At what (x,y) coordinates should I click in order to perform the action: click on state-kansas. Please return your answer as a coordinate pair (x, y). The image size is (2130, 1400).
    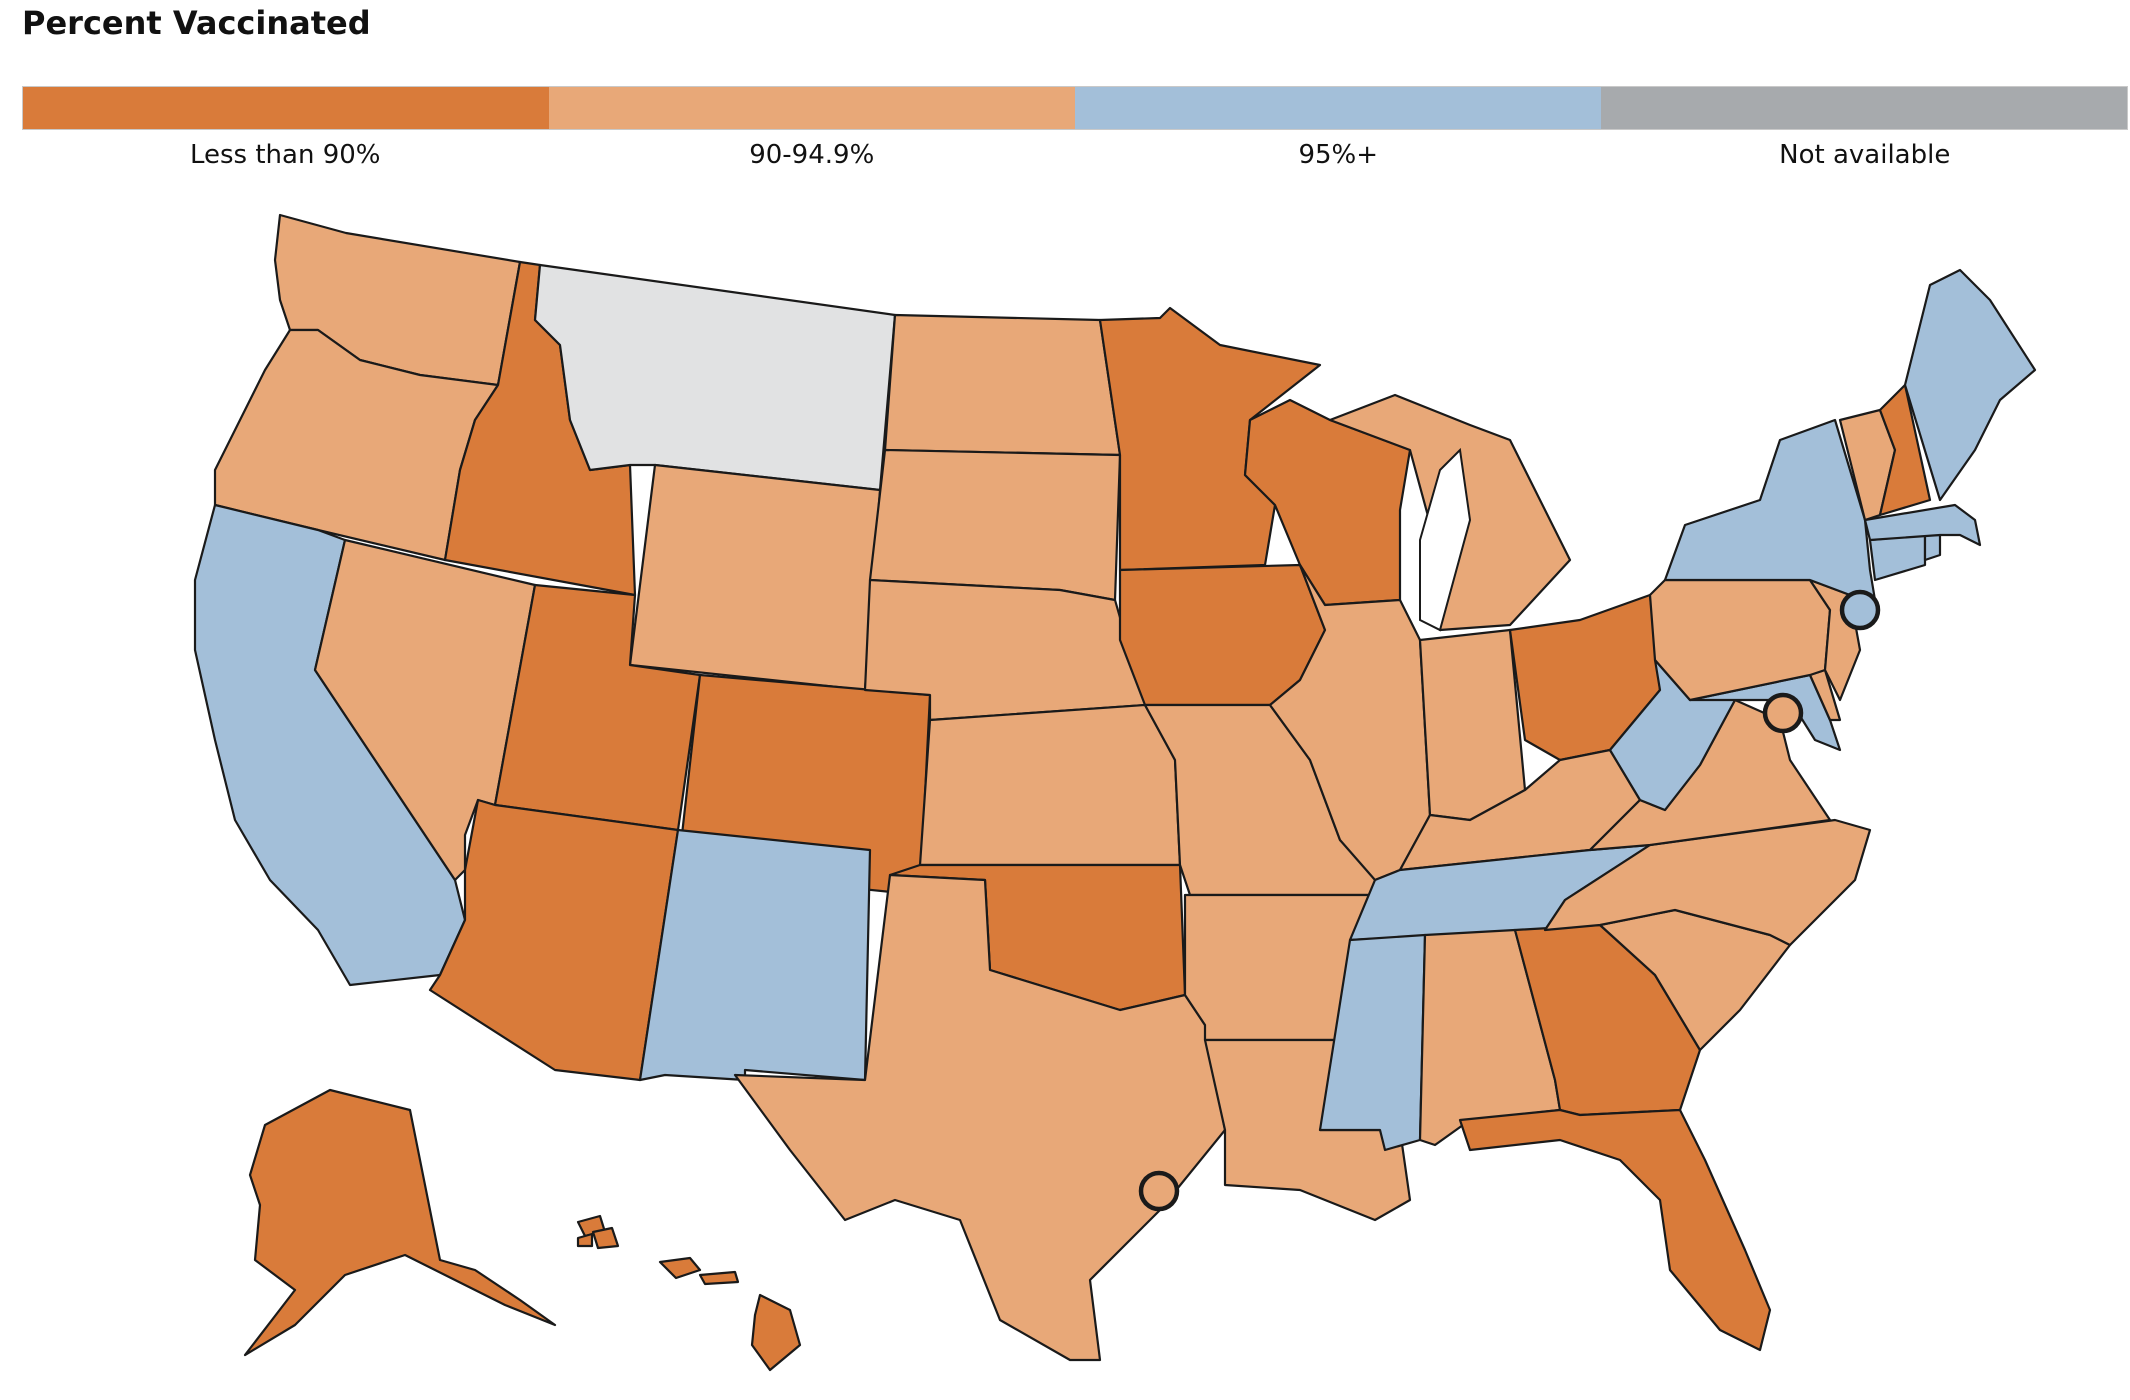
    Looking at the image, I should click on (1050, 785).